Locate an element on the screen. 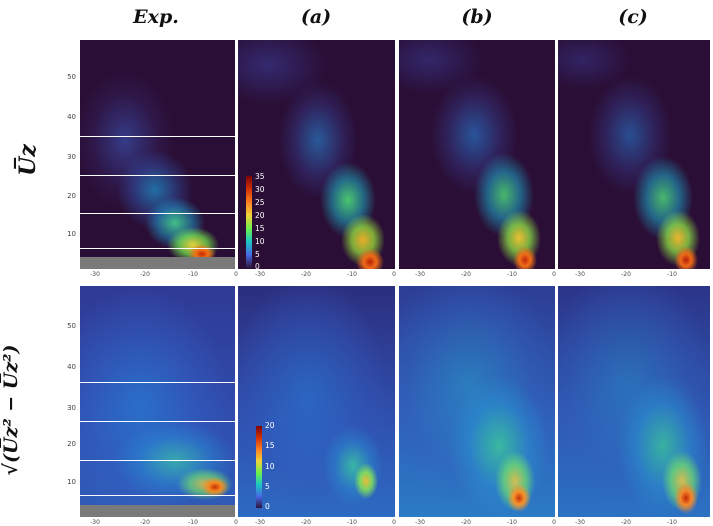 The image size is (713, 526). field-b-rms is located at coordinates (477, 401).